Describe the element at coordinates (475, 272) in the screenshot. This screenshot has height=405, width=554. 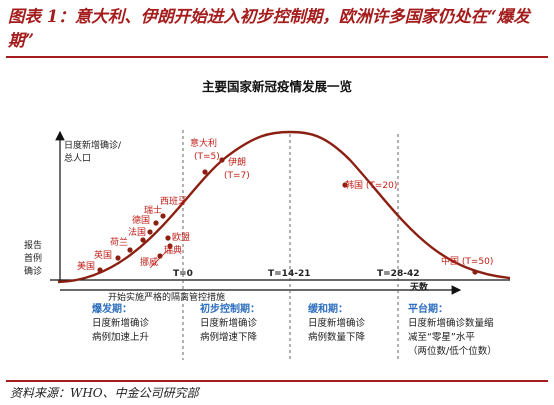
I see `point-cn` at that location.